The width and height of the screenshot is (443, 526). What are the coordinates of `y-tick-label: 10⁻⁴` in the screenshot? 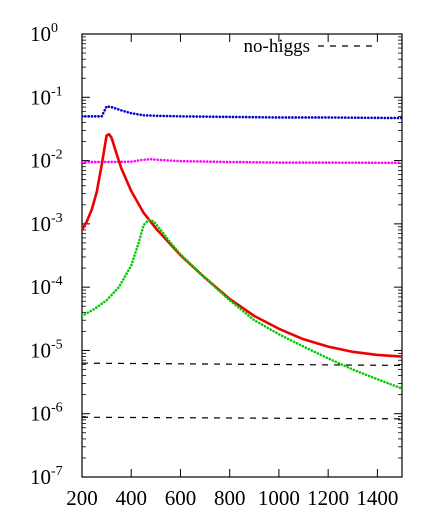 It's located at (46, 286).